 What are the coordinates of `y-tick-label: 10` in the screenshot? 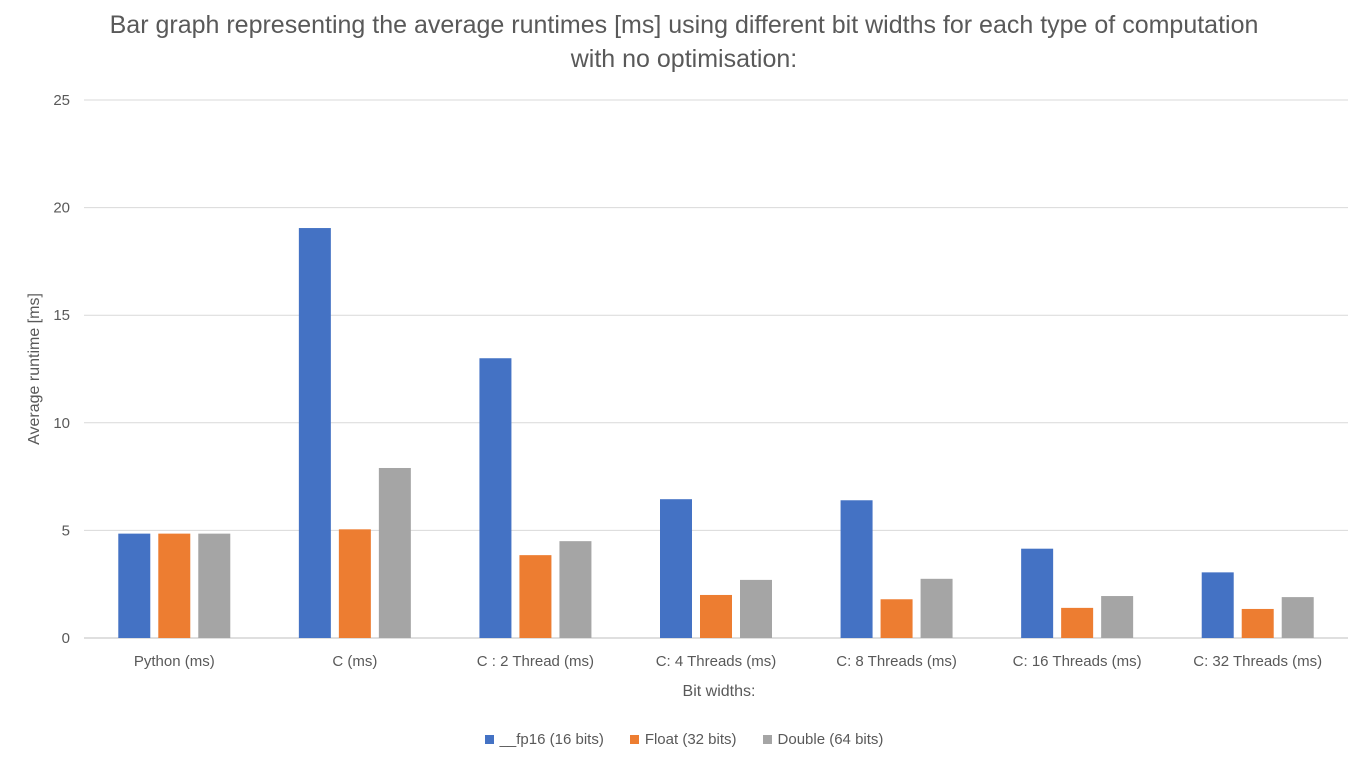 It's located at (61, 423).